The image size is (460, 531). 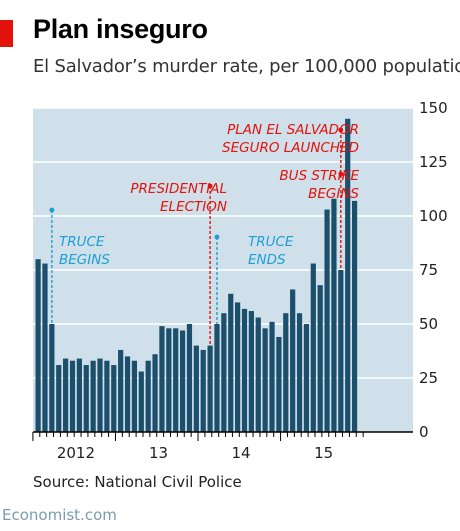 I want to click on x-tick-label: 15, so click(x=323, y=453).